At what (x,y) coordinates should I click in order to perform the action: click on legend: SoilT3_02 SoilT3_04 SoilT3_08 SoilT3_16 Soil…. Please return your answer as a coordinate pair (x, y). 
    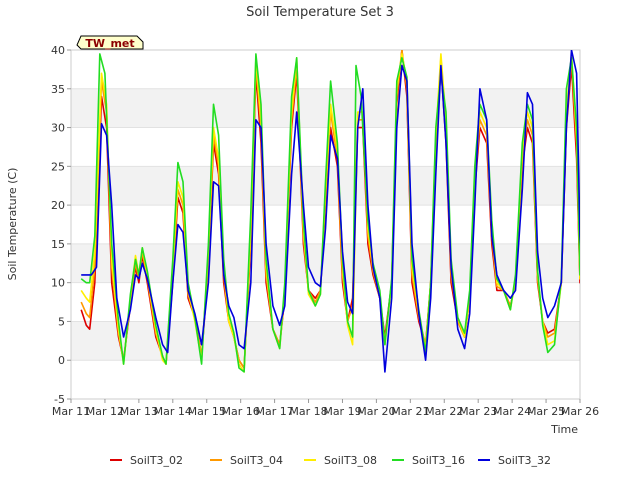
    Looking at the image, I should click on (330, 460).